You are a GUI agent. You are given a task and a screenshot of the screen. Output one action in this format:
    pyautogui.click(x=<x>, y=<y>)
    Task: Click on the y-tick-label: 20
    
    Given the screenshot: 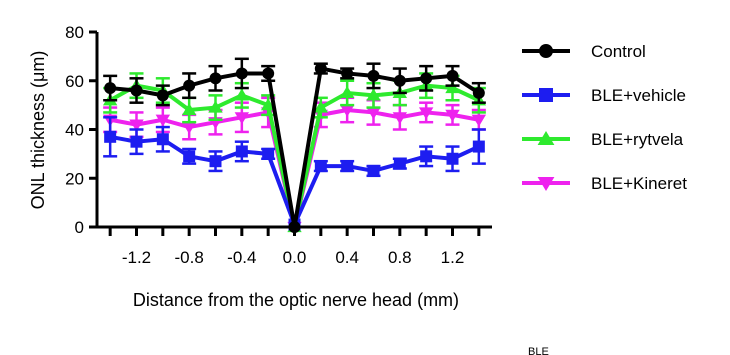 What is the action you would take?
    pyautogui.click(x=74, y=178)
    